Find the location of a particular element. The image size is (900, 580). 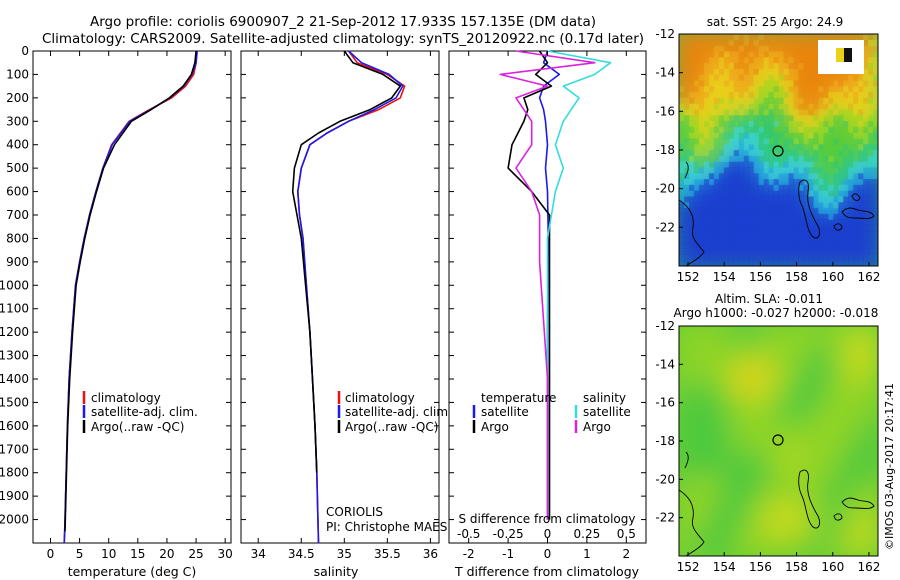

salinity-xlabel: salinity is located at coordinates (336, 571).